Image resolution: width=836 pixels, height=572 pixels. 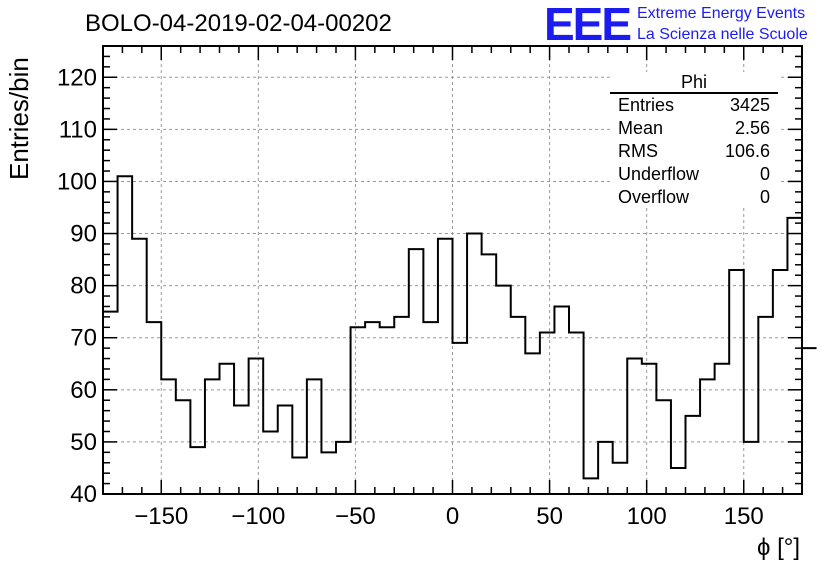 I want to click on y-tick-label: 60, so click(x=83, y=390).